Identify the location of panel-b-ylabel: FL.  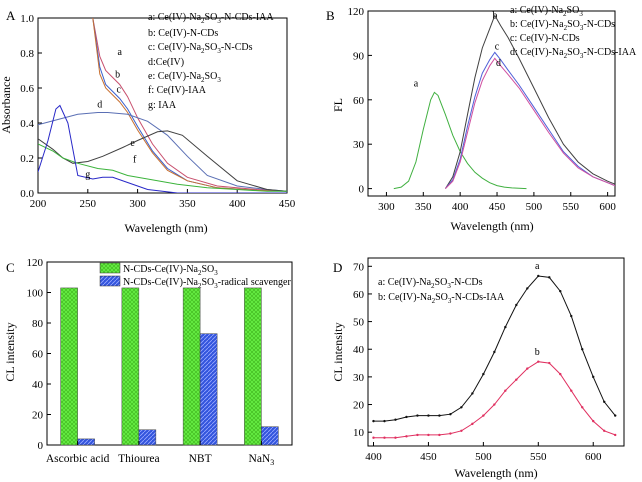
(338, 105).